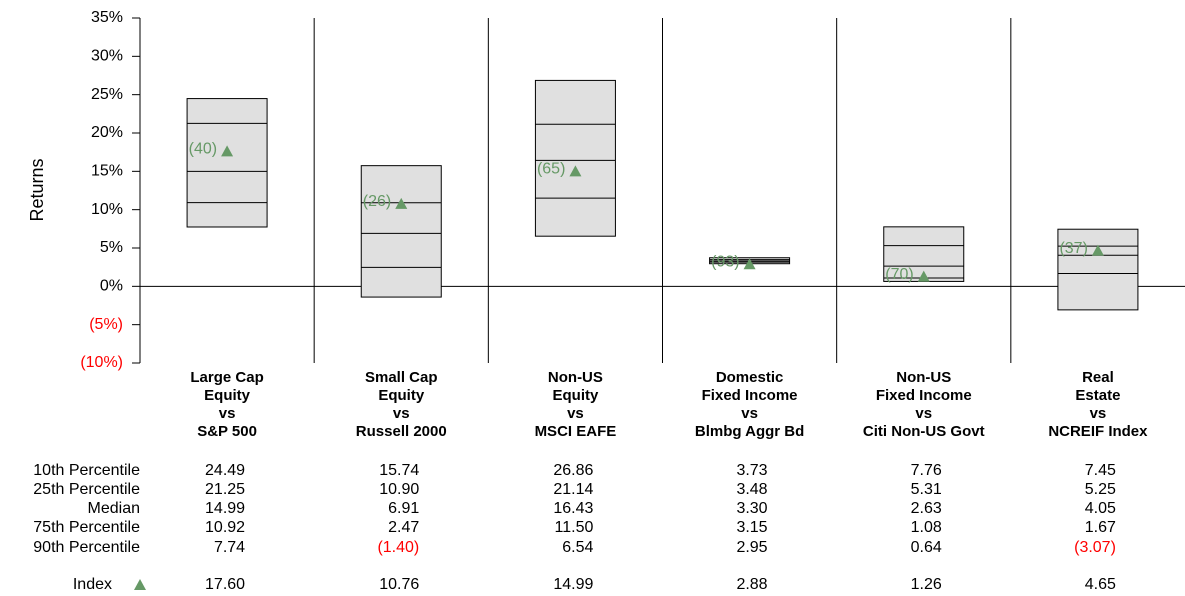 The width and height of the screenshot is (1185, 596). I want to click on row-label: 25th Percentile, so click(86, 489).